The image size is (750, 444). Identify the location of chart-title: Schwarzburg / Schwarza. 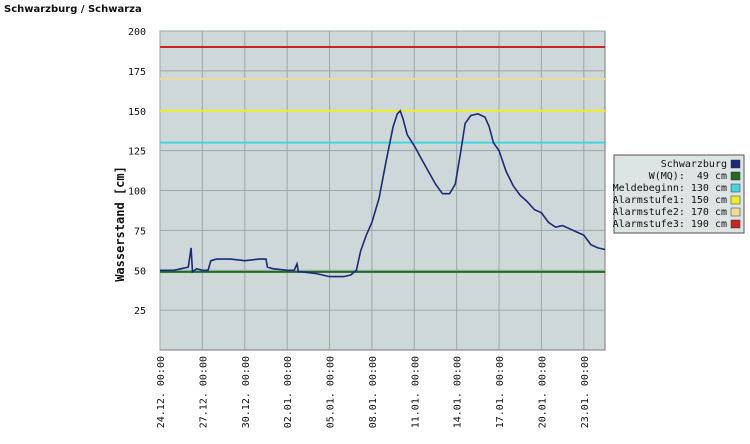
(73, 9).